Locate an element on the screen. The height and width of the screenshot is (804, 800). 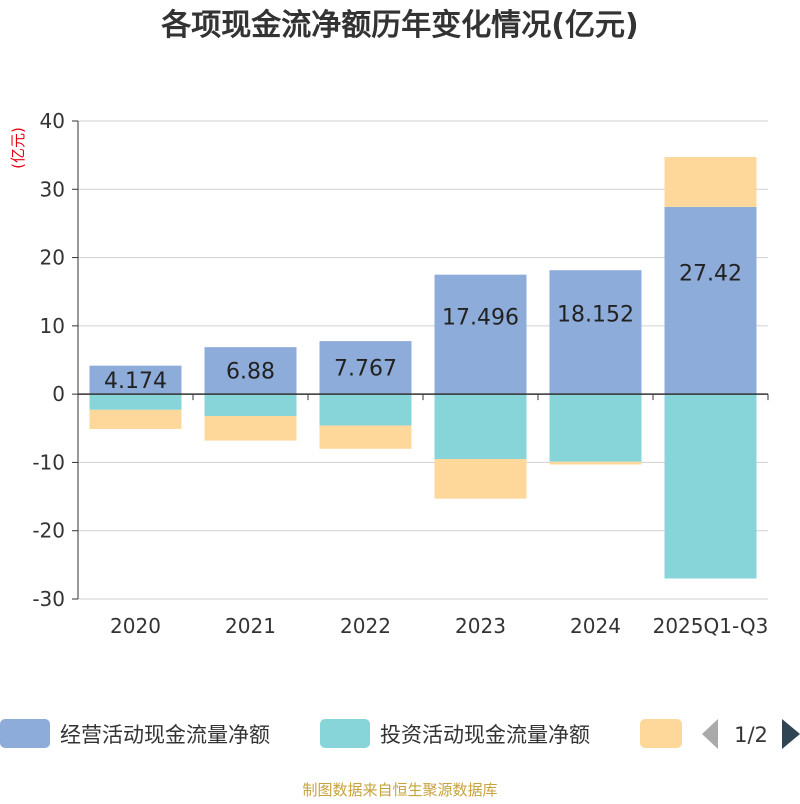
legend-page-indicator: 1/2 is located at coordinates (751, 735).